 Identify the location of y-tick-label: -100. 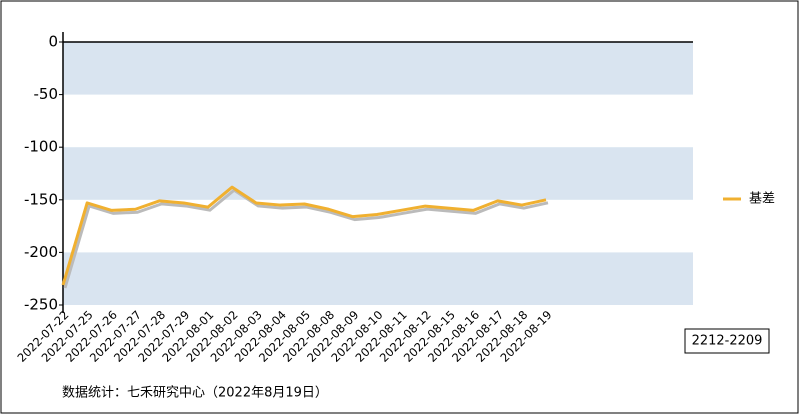
(41, 147).